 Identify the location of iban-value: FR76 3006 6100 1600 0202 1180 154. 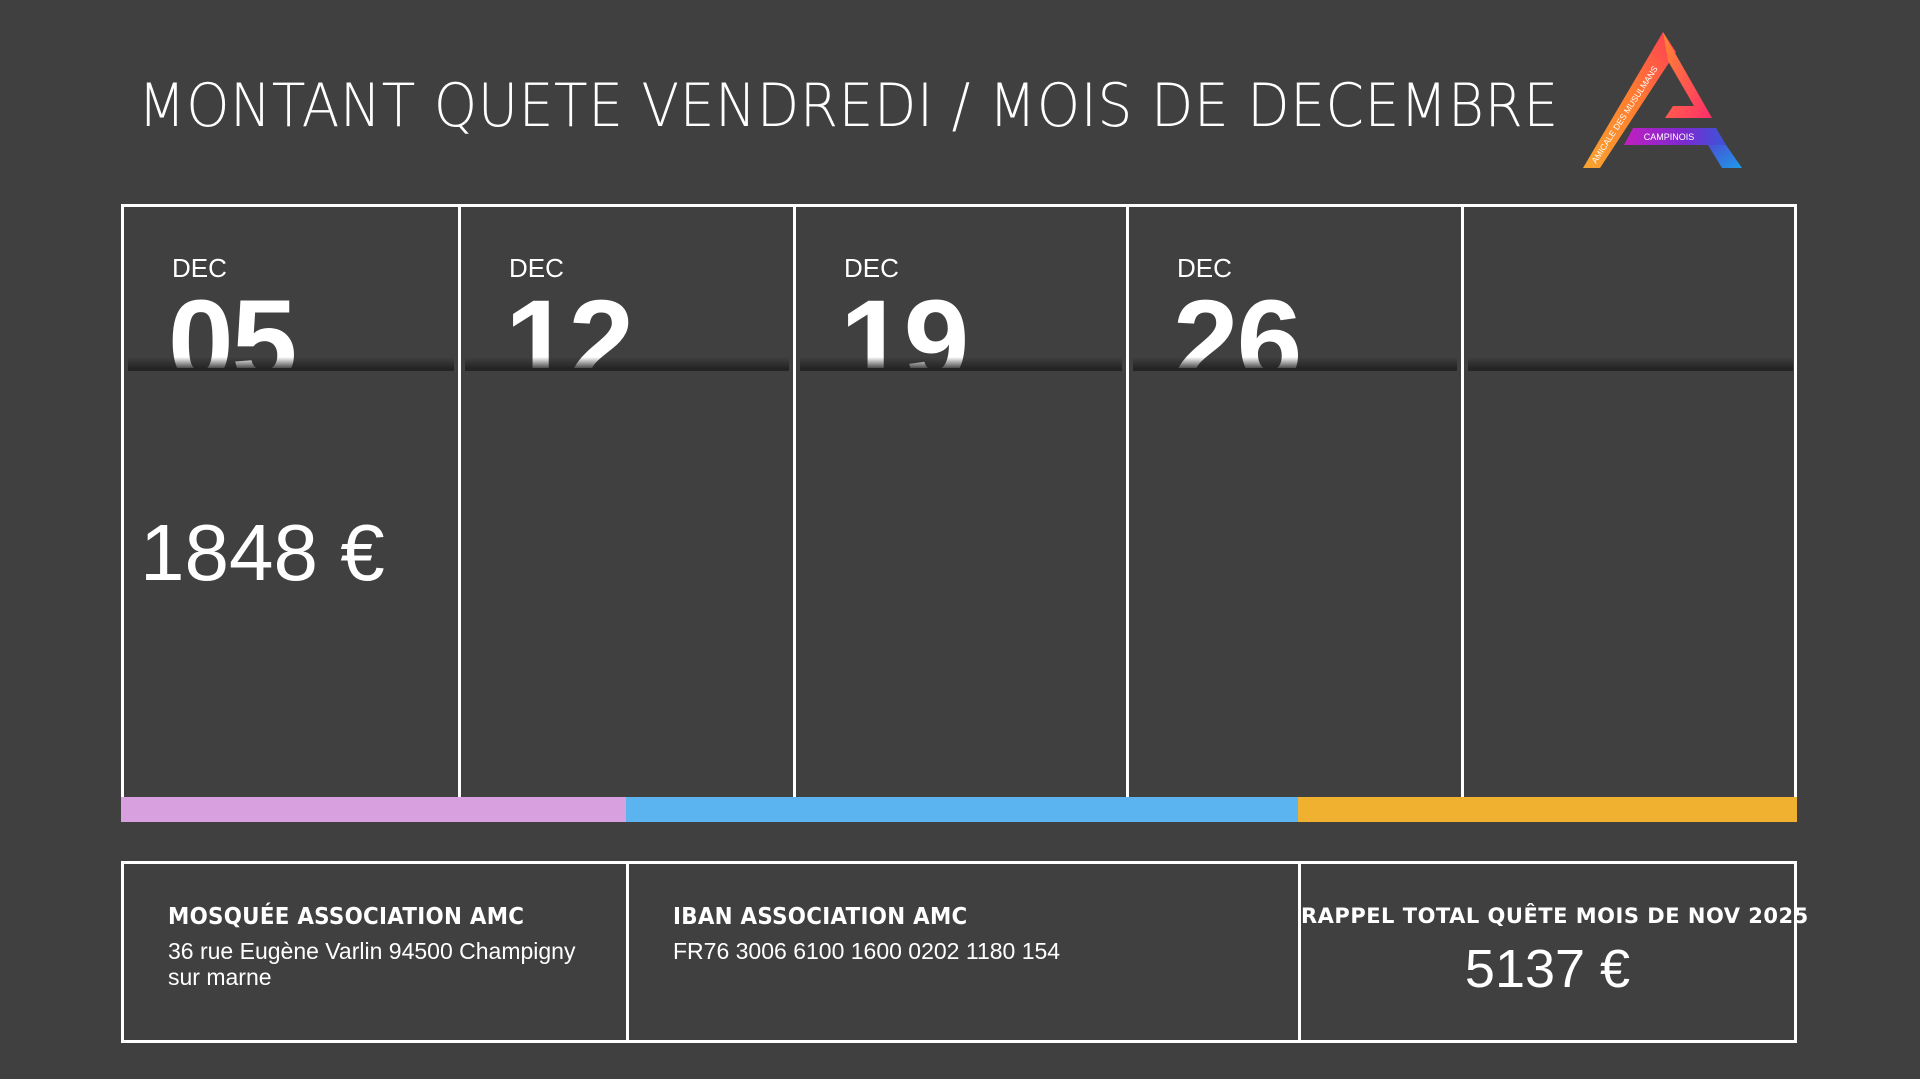
(867, 951).